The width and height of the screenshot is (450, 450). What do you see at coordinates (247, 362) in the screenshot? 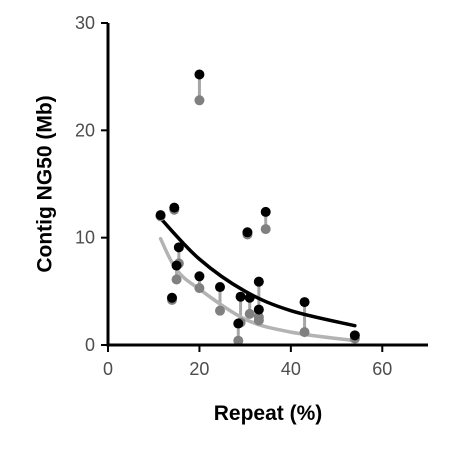
I see `x-axis-ticks: 0 20 40 60` at bounding box center [247, 362].